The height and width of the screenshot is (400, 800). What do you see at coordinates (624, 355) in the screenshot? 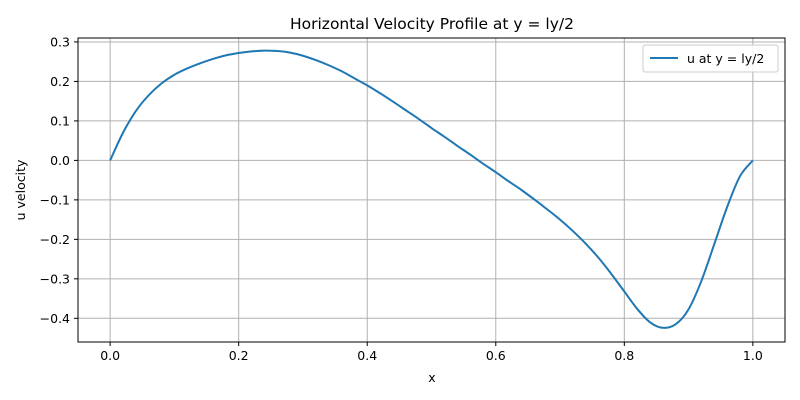
I see `x-tick-label: 0.8` at bounding box center [624, 355].